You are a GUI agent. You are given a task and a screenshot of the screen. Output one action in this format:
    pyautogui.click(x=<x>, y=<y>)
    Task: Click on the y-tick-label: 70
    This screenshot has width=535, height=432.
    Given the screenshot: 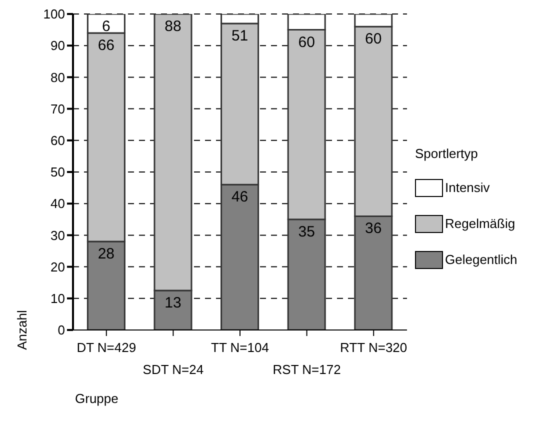 What is the action you would take?
    pyautogui.click(x=57, y=108)
    